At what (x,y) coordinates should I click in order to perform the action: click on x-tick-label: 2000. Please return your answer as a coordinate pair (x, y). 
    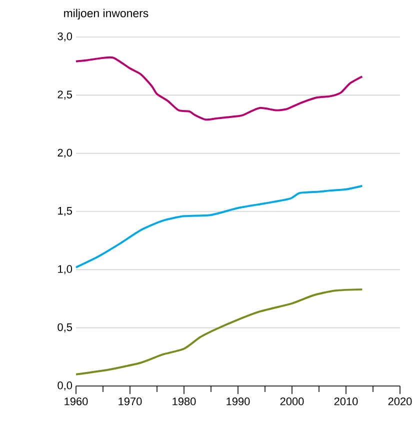
    Looking at the image, I should click on (292, 402).